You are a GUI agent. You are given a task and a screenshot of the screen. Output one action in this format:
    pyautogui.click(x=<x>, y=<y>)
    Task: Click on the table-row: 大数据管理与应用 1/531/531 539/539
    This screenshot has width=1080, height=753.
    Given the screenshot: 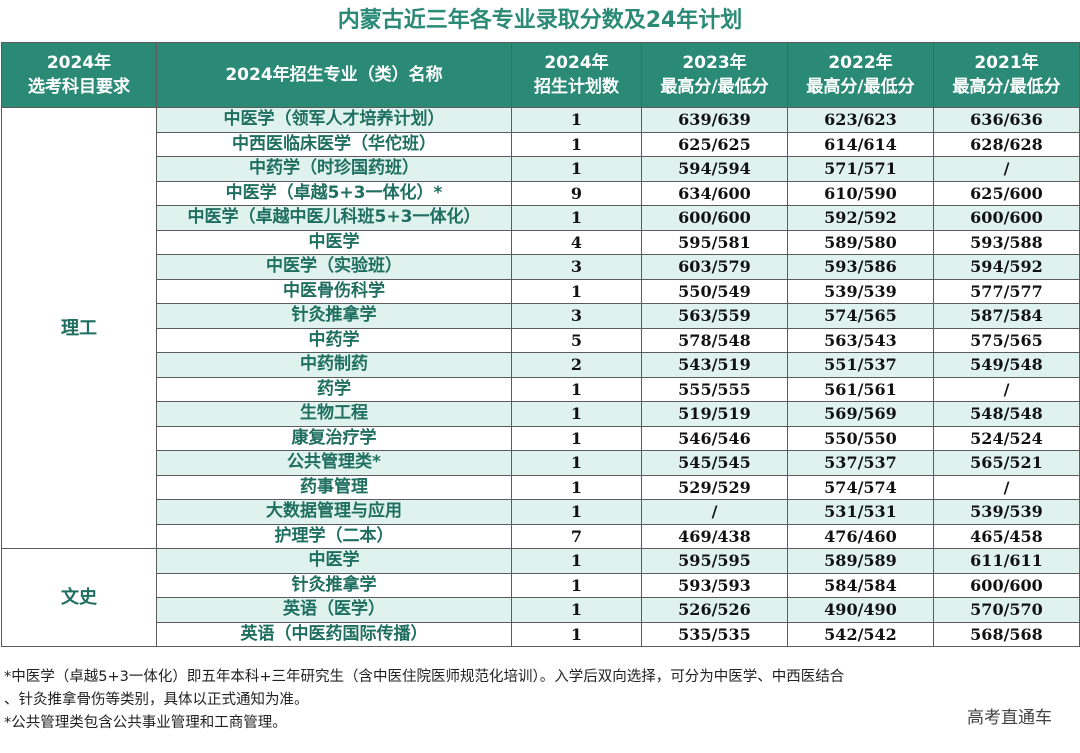 What is the action you would take?
    pyautogui.click(x=541, y=512)
    